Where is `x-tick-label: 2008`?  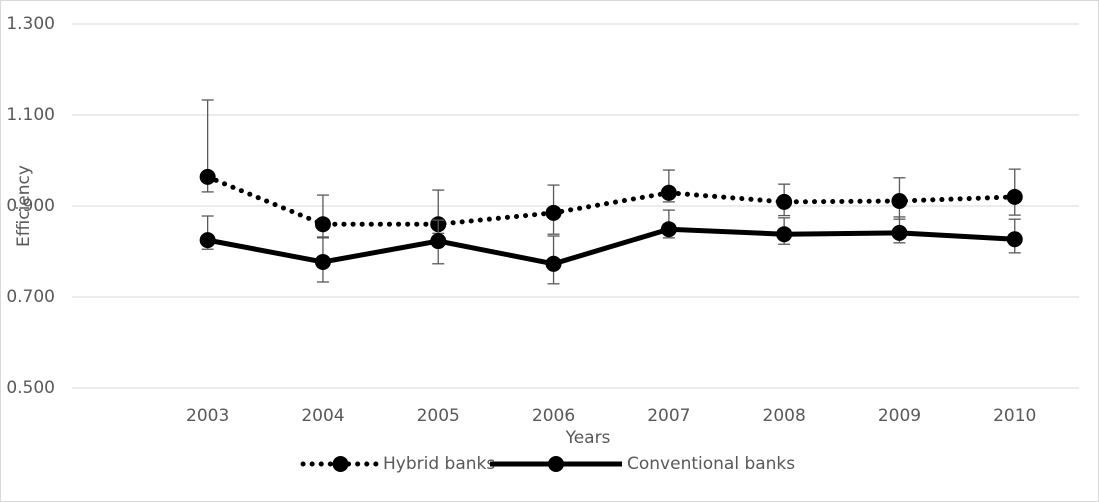 x-tick-label: 2008 is located at coordinates (784, 416).